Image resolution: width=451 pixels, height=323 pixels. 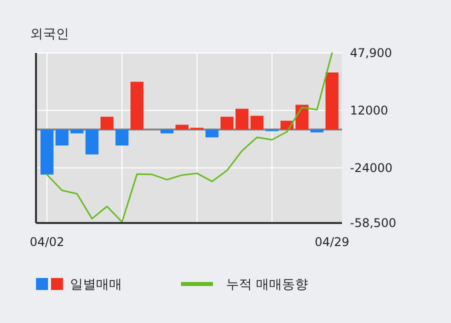 What do you see at coordinates (47, 242) in the screenshot?
I see `x-tick-label: 04/02` at bounding box center [47, 242].